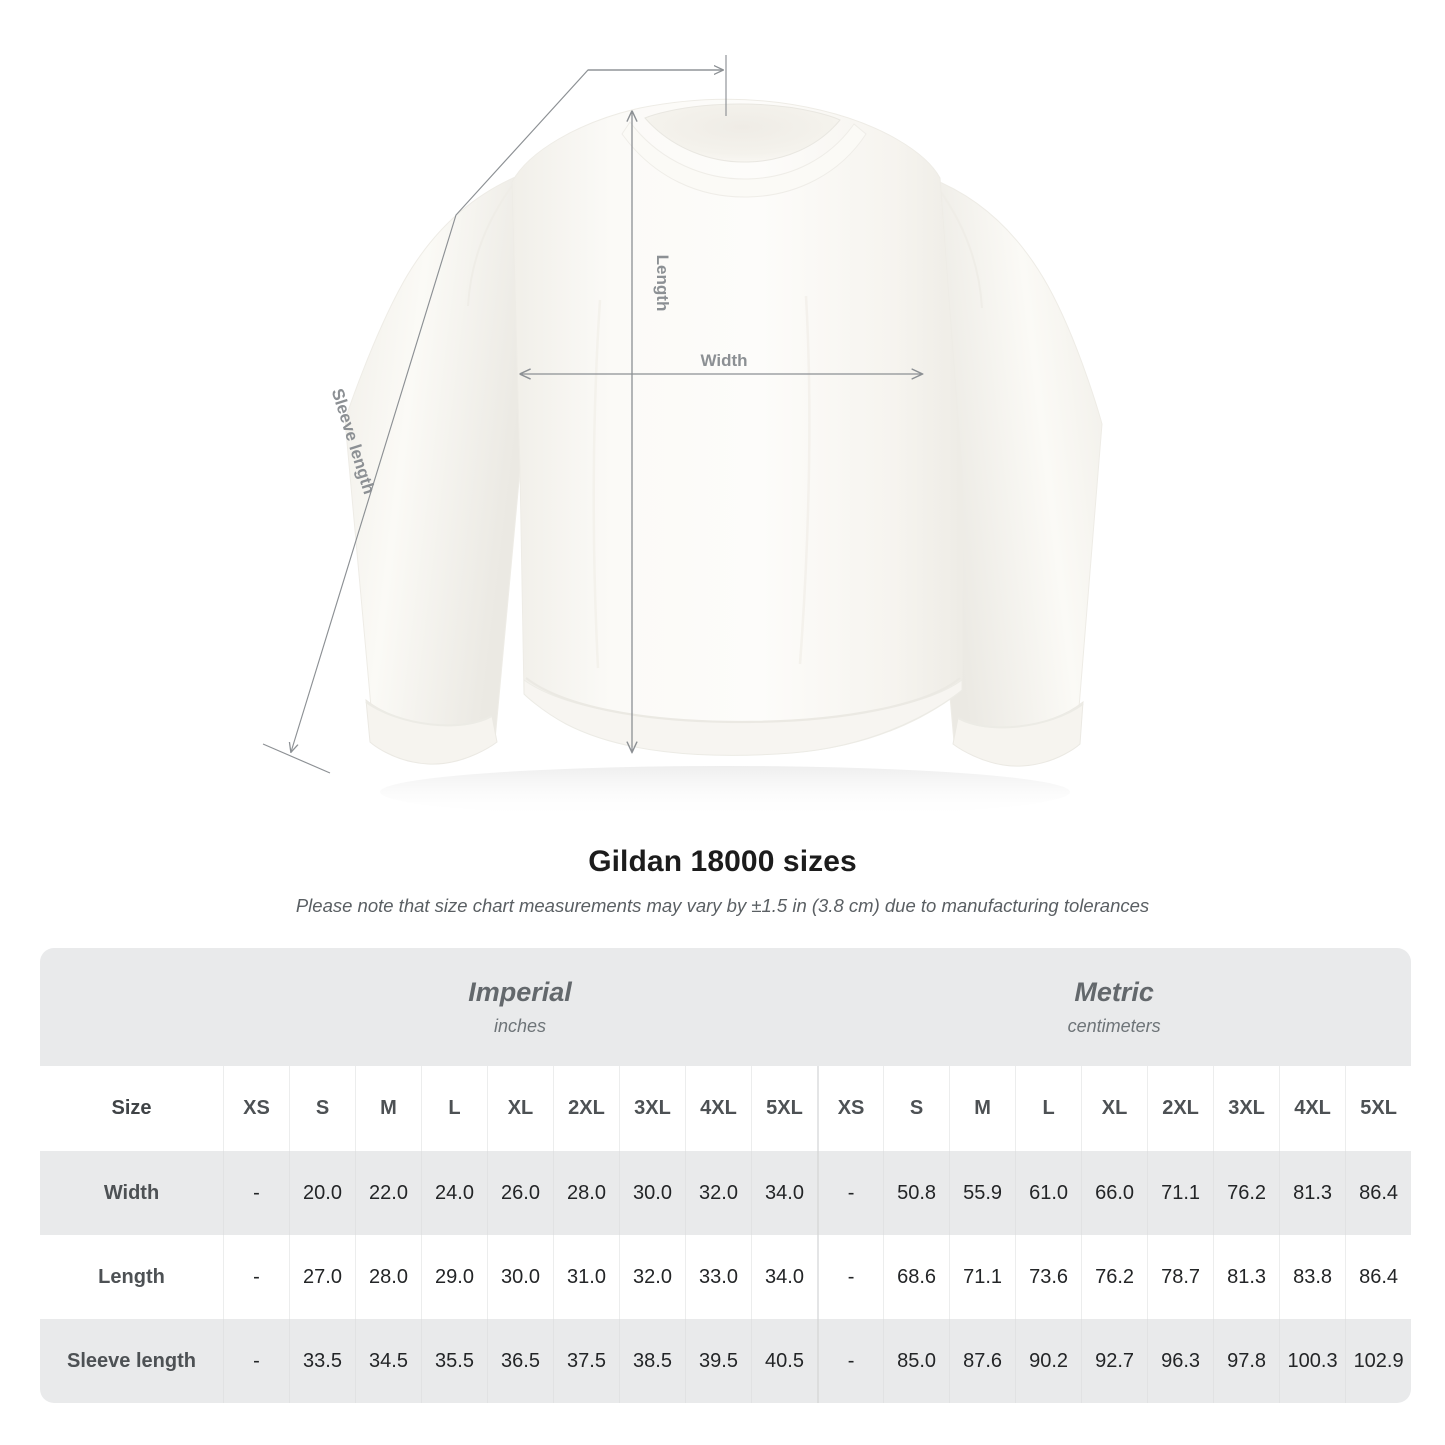 This screenshot has height=1445, width=1445. I want to click on row-label-length: Length, so click(131, 1277).